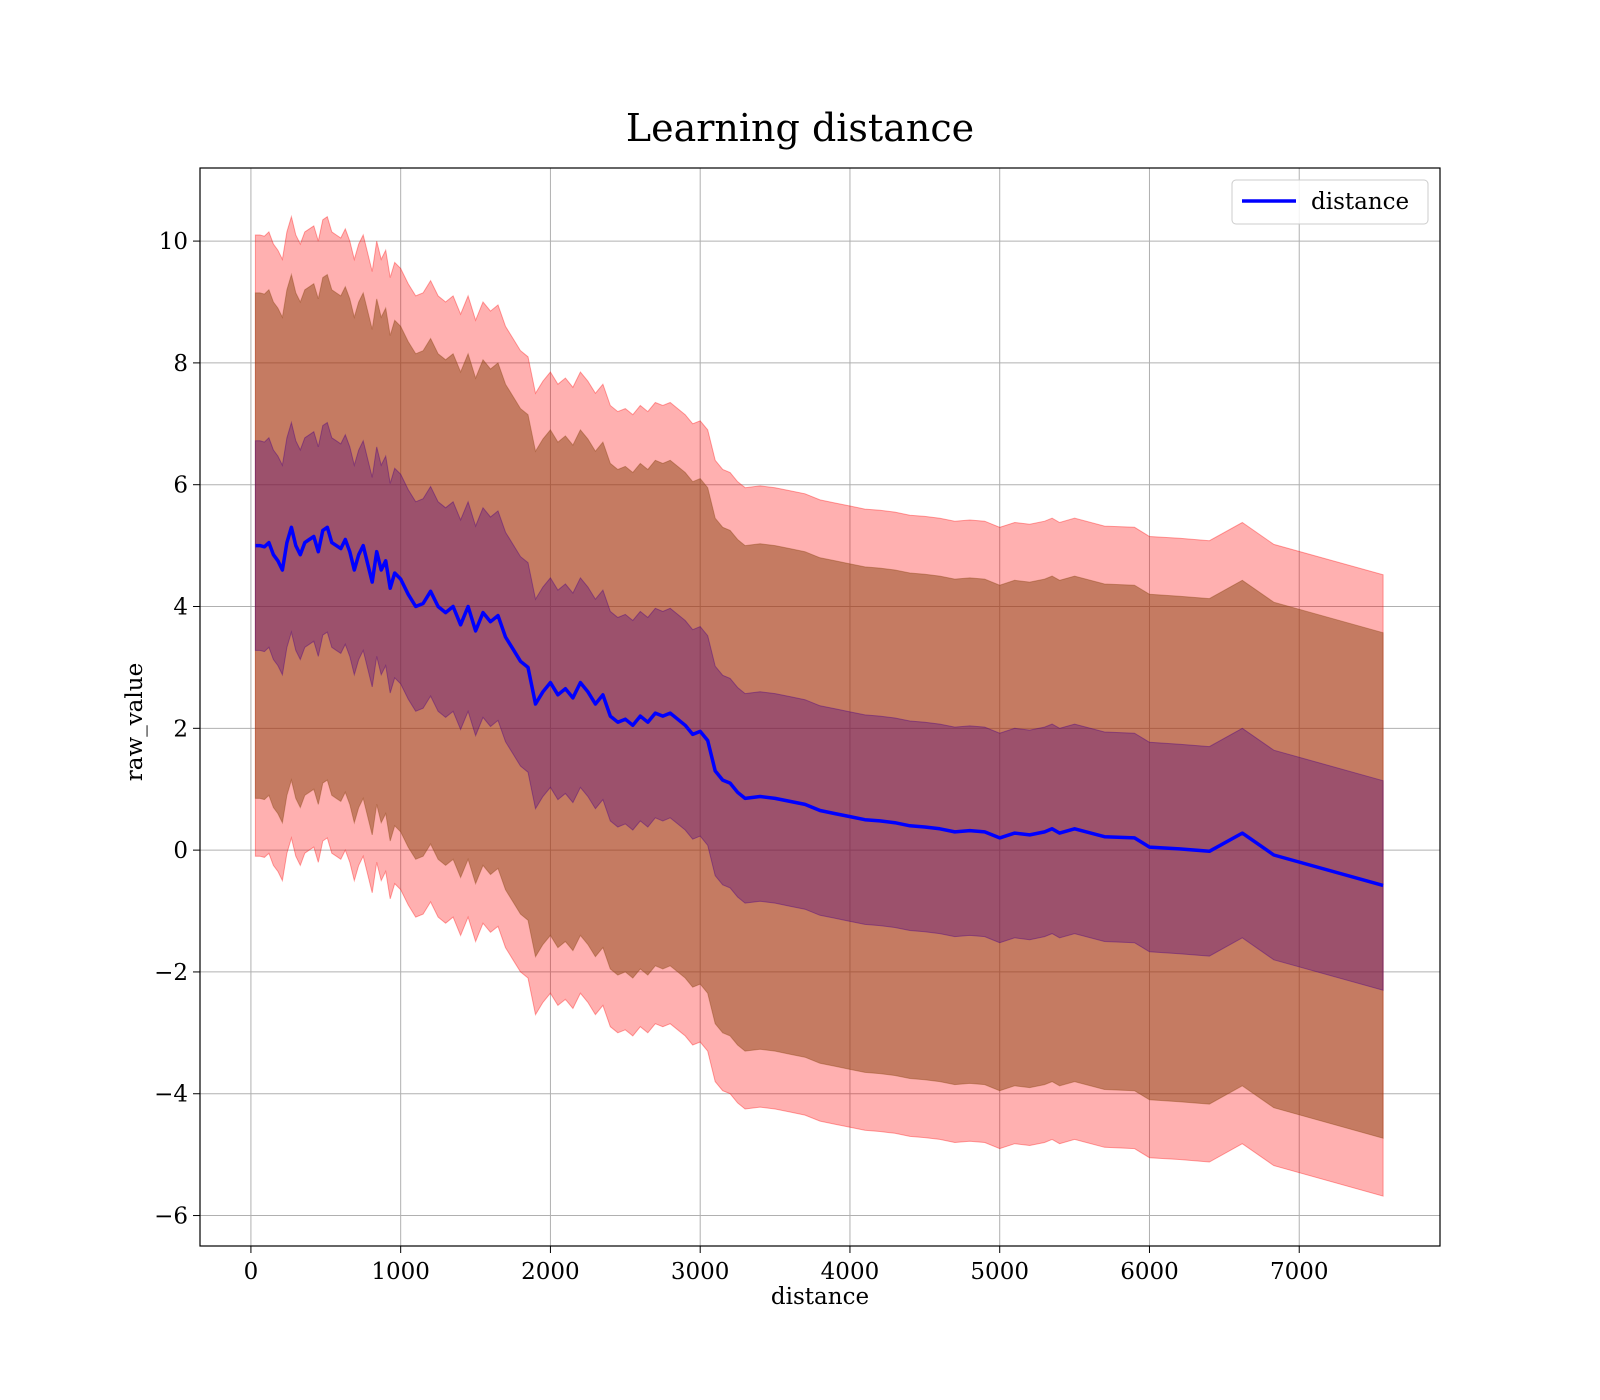 The width and height of the screenshot is (1600, 1400). Describe the element at coordinates (820, 1297) in the screenshot. I see `x-axis-label: distance` at that location.